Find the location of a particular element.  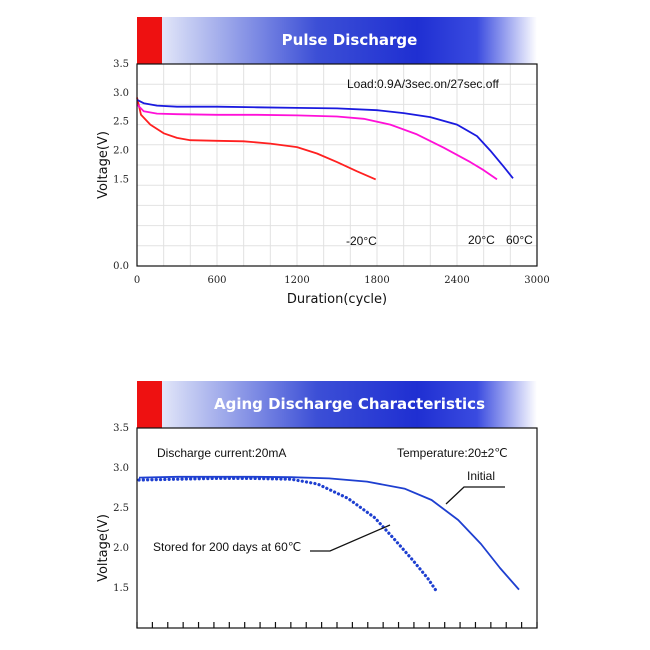

aging-discharge-banner: Aging Discharge Characteristics is located at coordinates (337, 404).